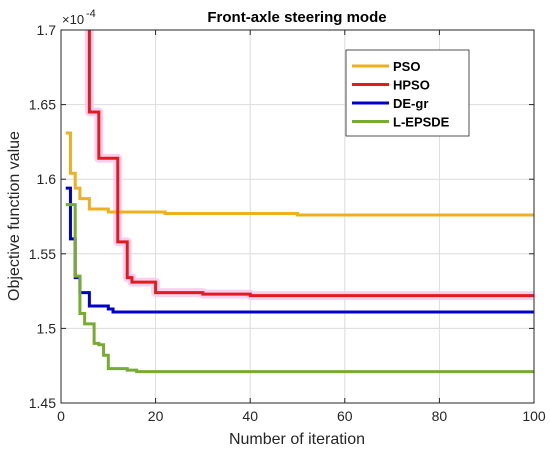  What do you see at coordinates (47, 328) in the screenshot?
I see `y-tick-label: 1.5` at bounding box center [47, 328].